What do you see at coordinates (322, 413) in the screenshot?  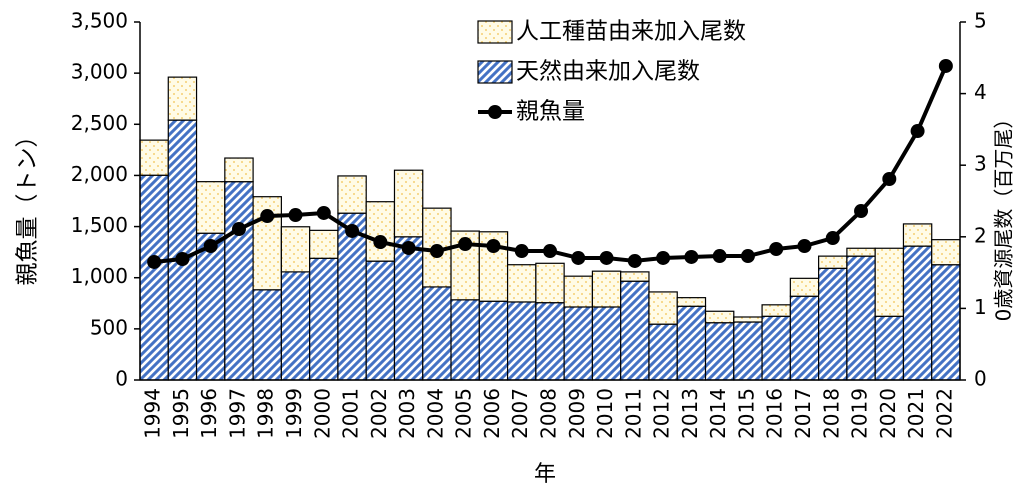 I see `x-tick-label: 2000` at bounding box center [322, 413].